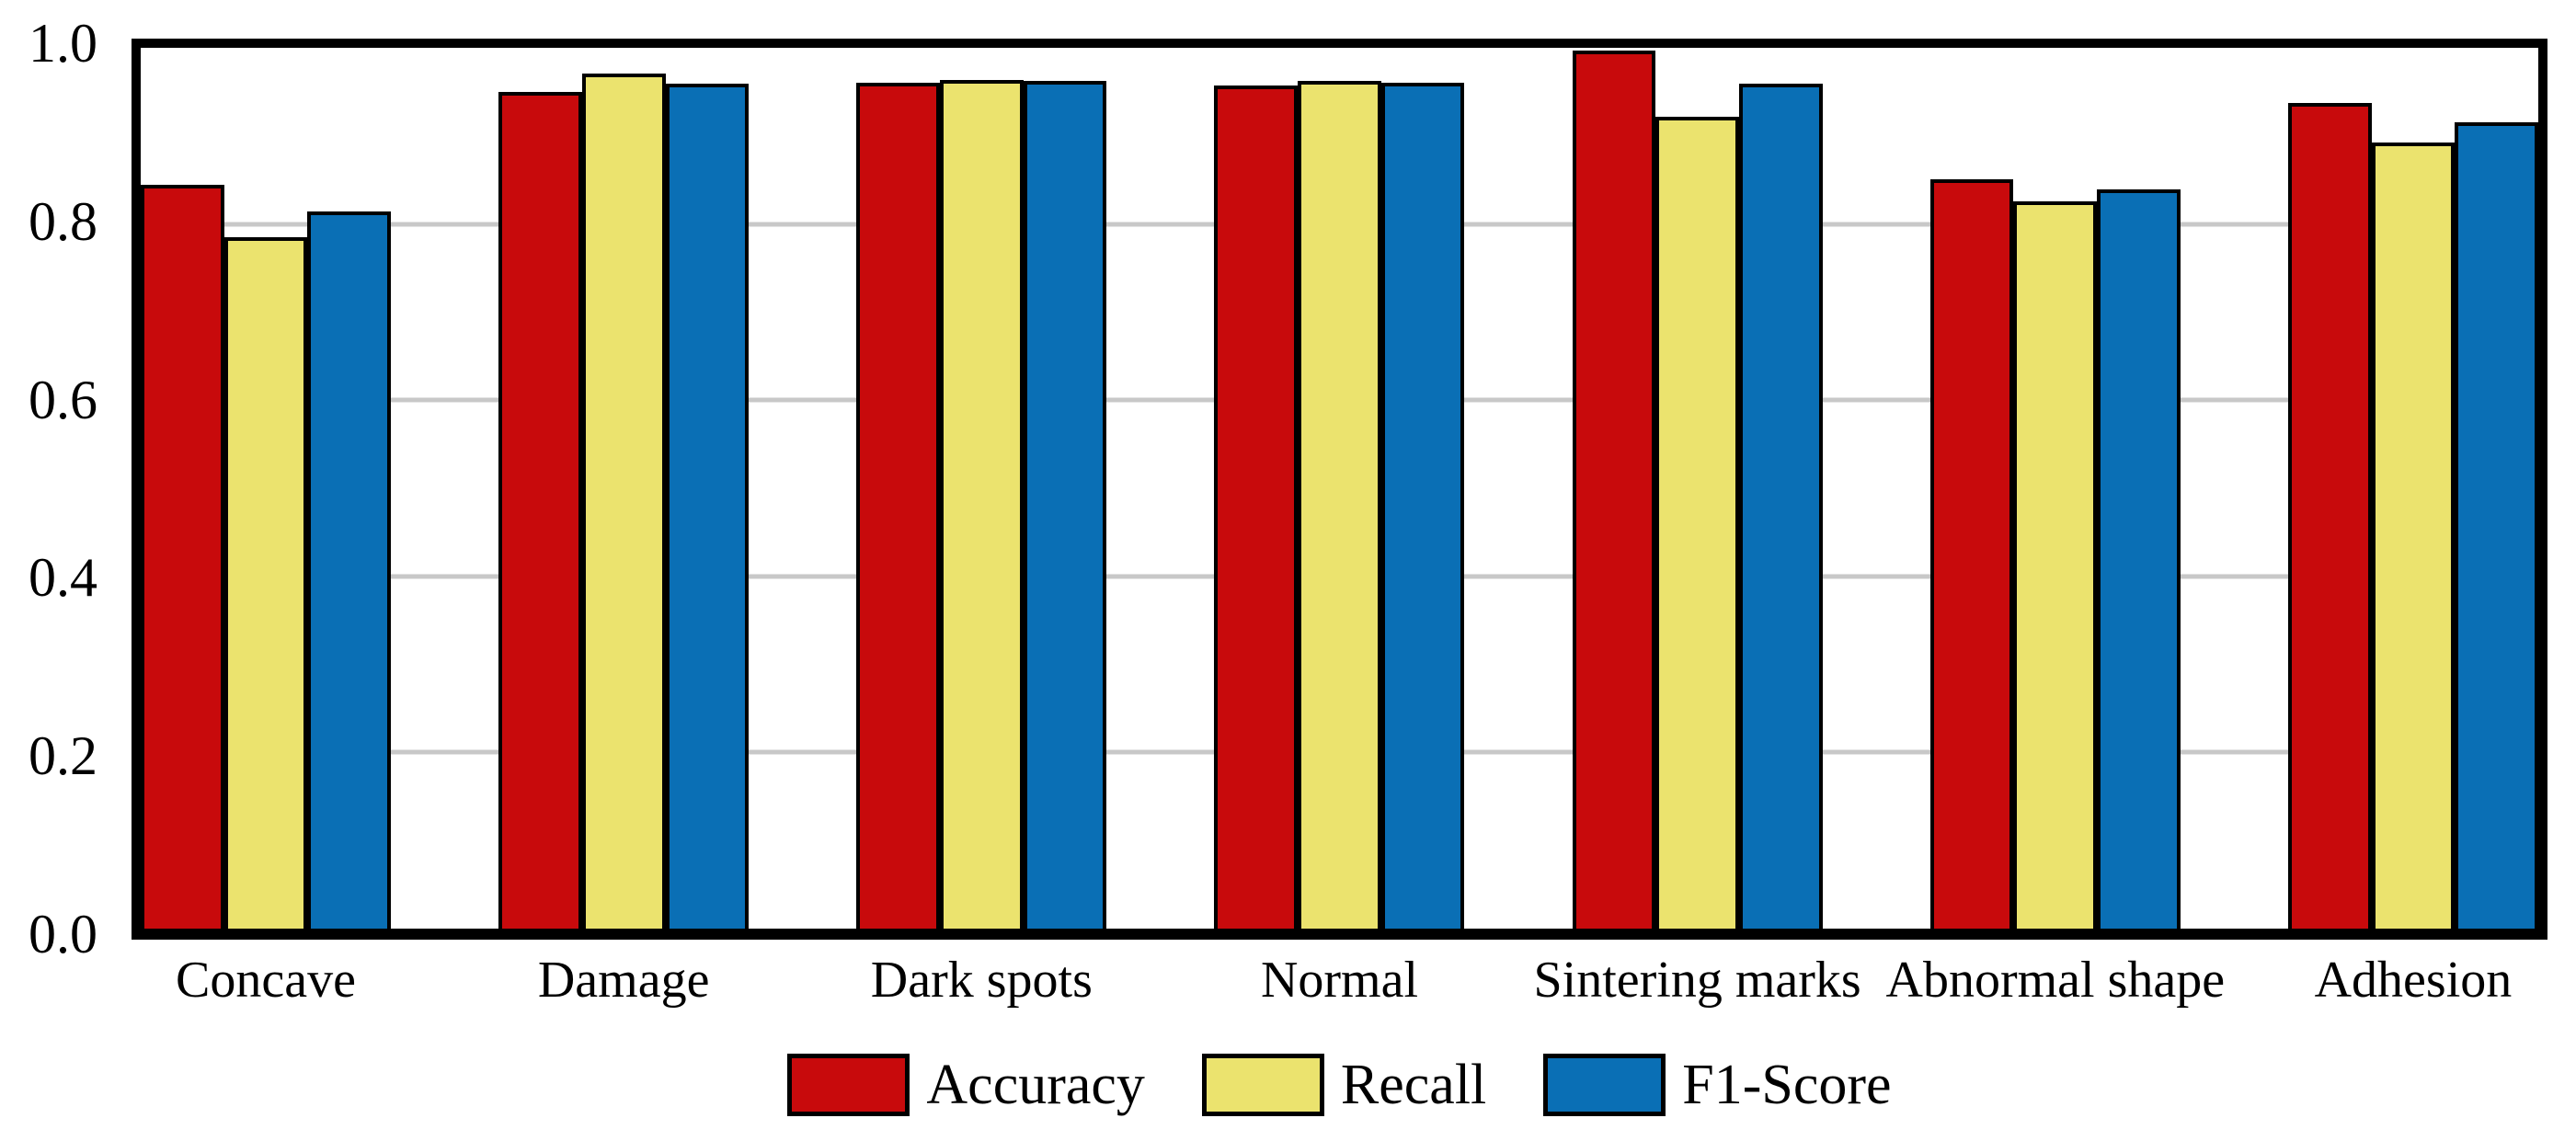 The height and width of the screenshot is (1141, 2576). Describe the element at coordinates (1414, 1085) in the screenshot. I see `legend-label-recall: Recall` at that location.